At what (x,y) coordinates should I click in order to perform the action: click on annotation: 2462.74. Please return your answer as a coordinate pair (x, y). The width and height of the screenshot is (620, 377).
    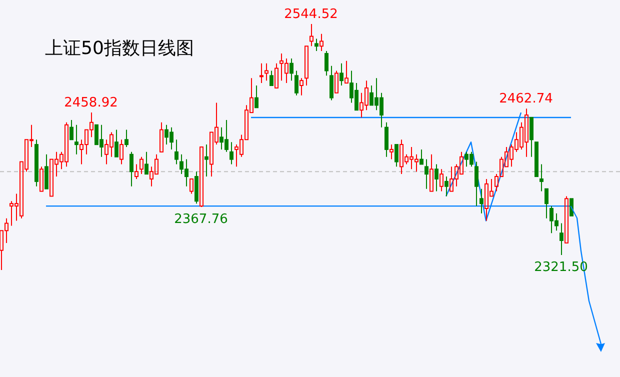
    Looking at the image, I should click on (526, 99).